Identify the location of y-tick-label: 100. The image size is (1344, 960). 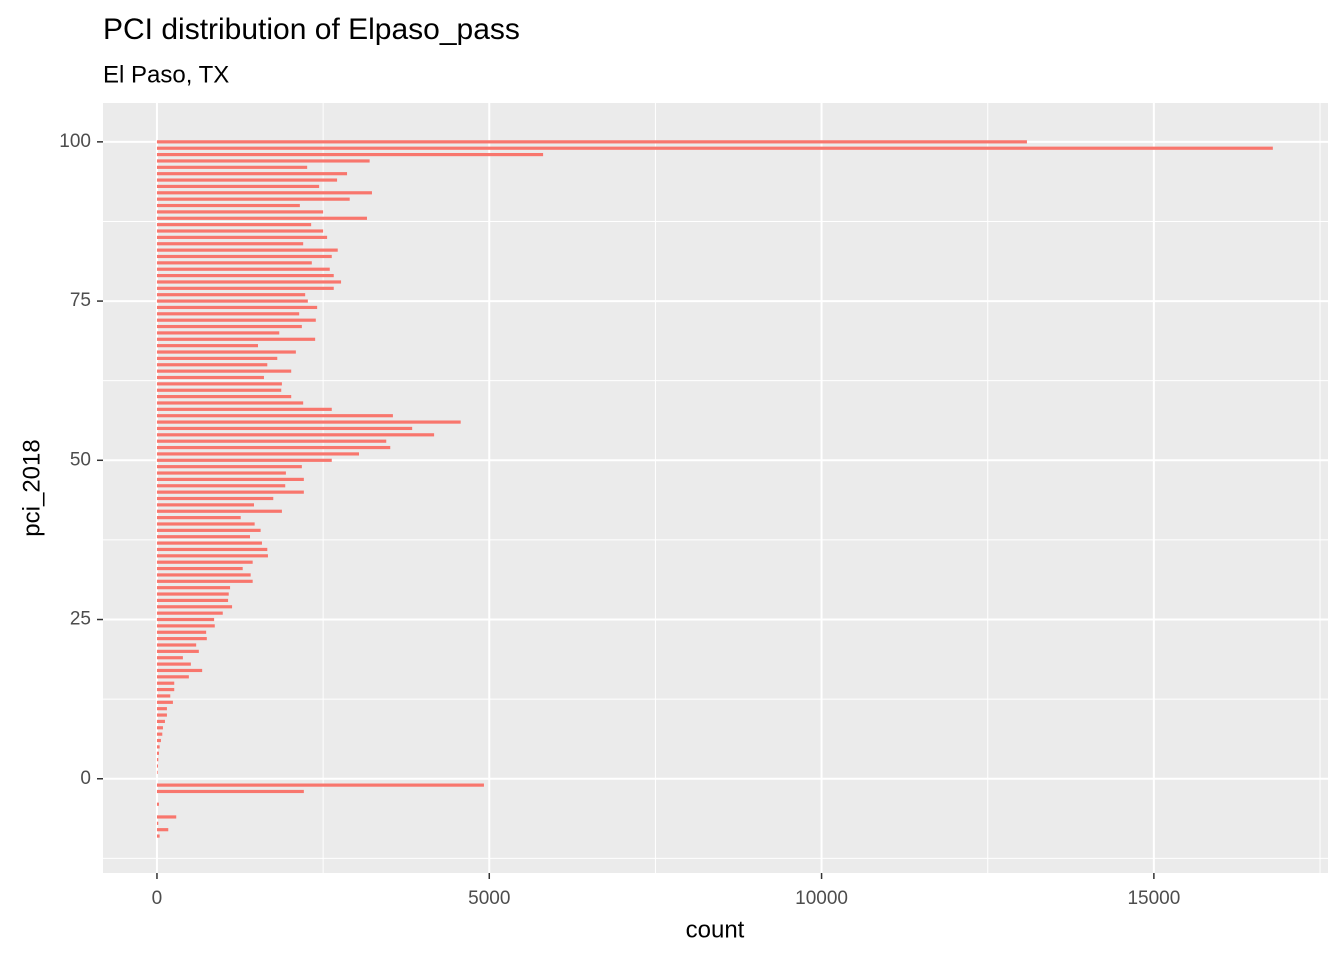
(75, 141).